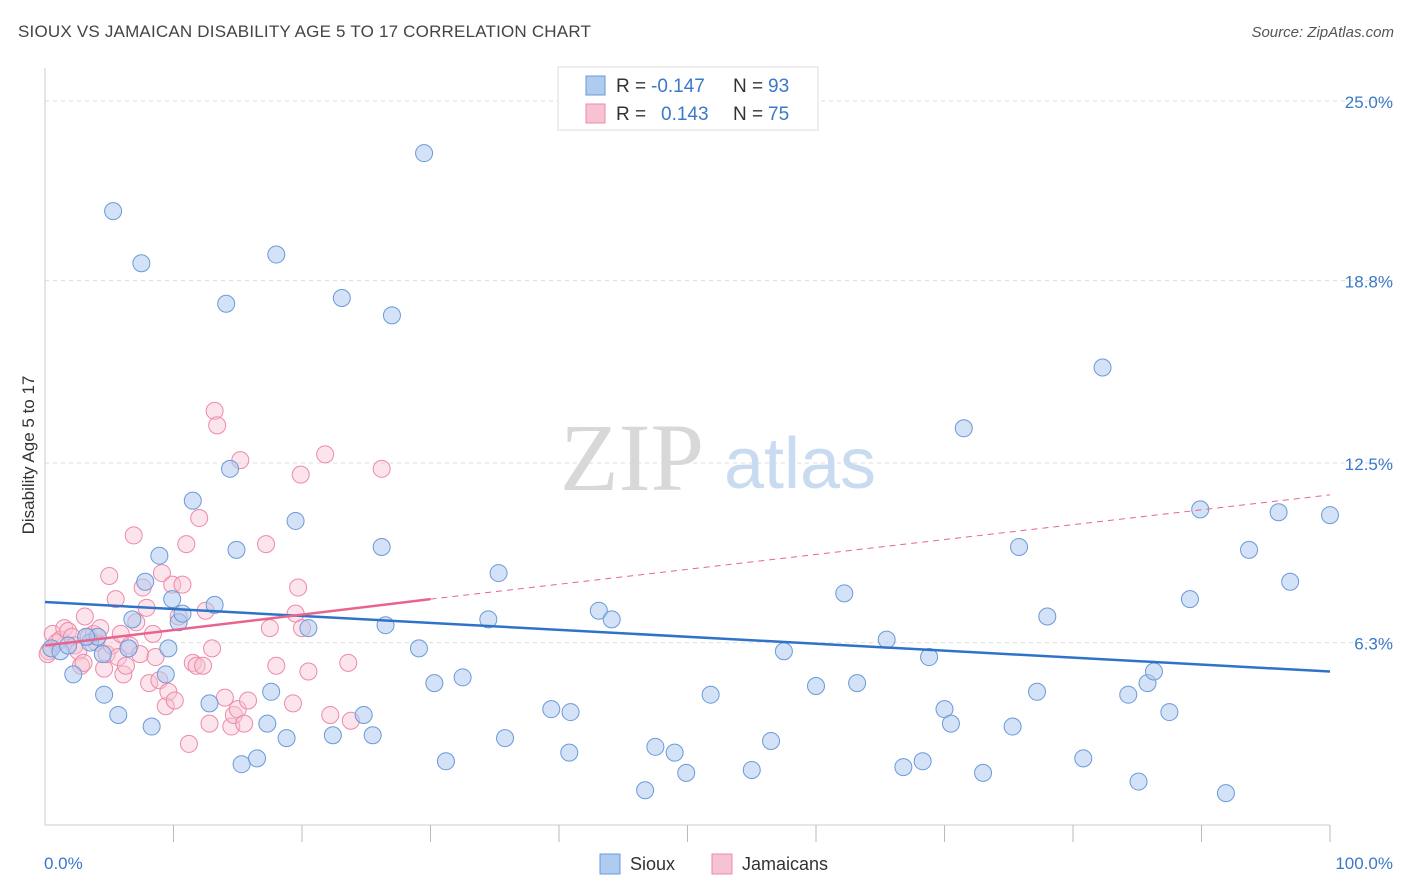 This screenshot has height=892, width=1406. I want to click on bottom-legend: Sioux Jamaicans, so click(713, 864).